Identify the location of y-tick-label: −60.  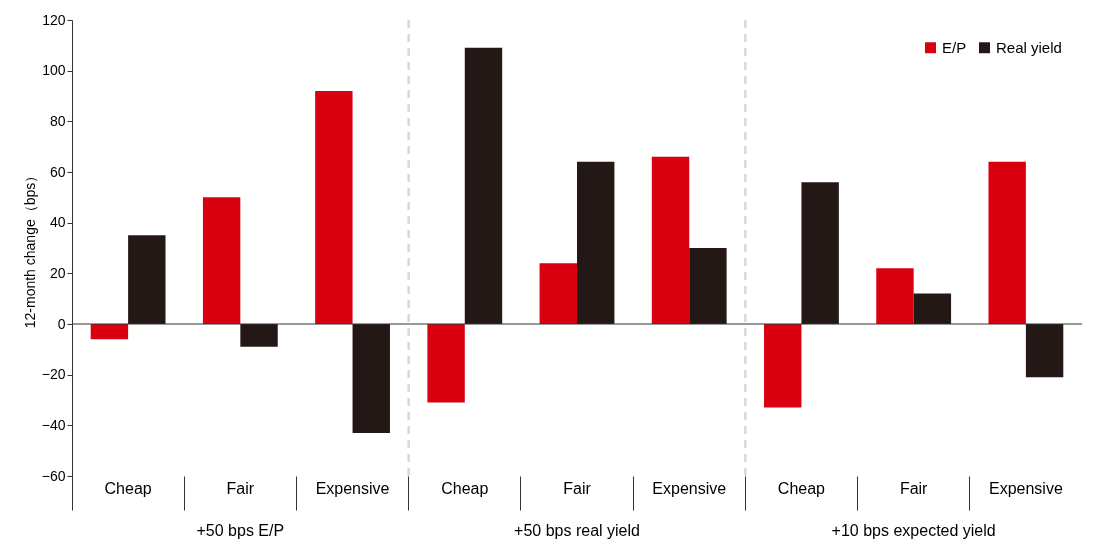
(53, 475).